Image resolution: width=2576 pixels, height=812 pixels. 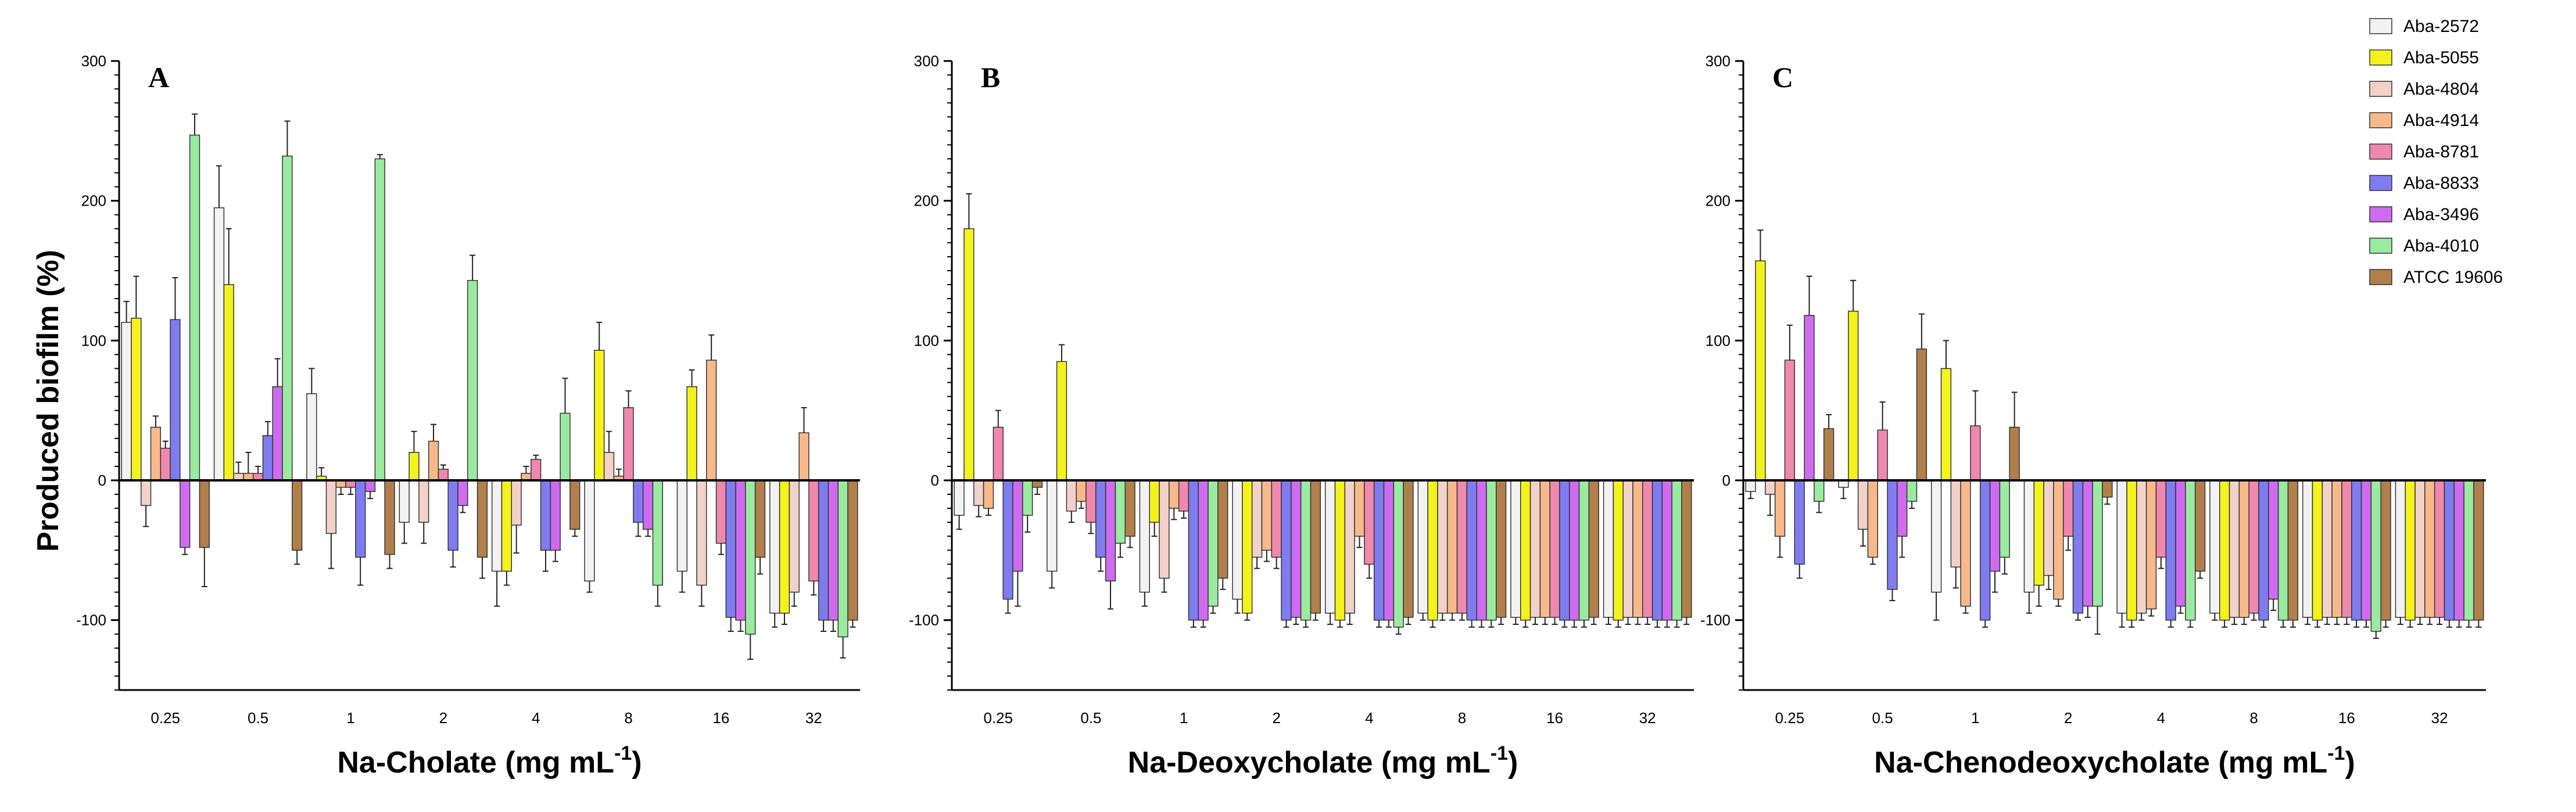 What do you see at coordinates (2441, 184) in the screenshot?
I see `legend-label: Aba-8833` at bounding box center [2441, 184].